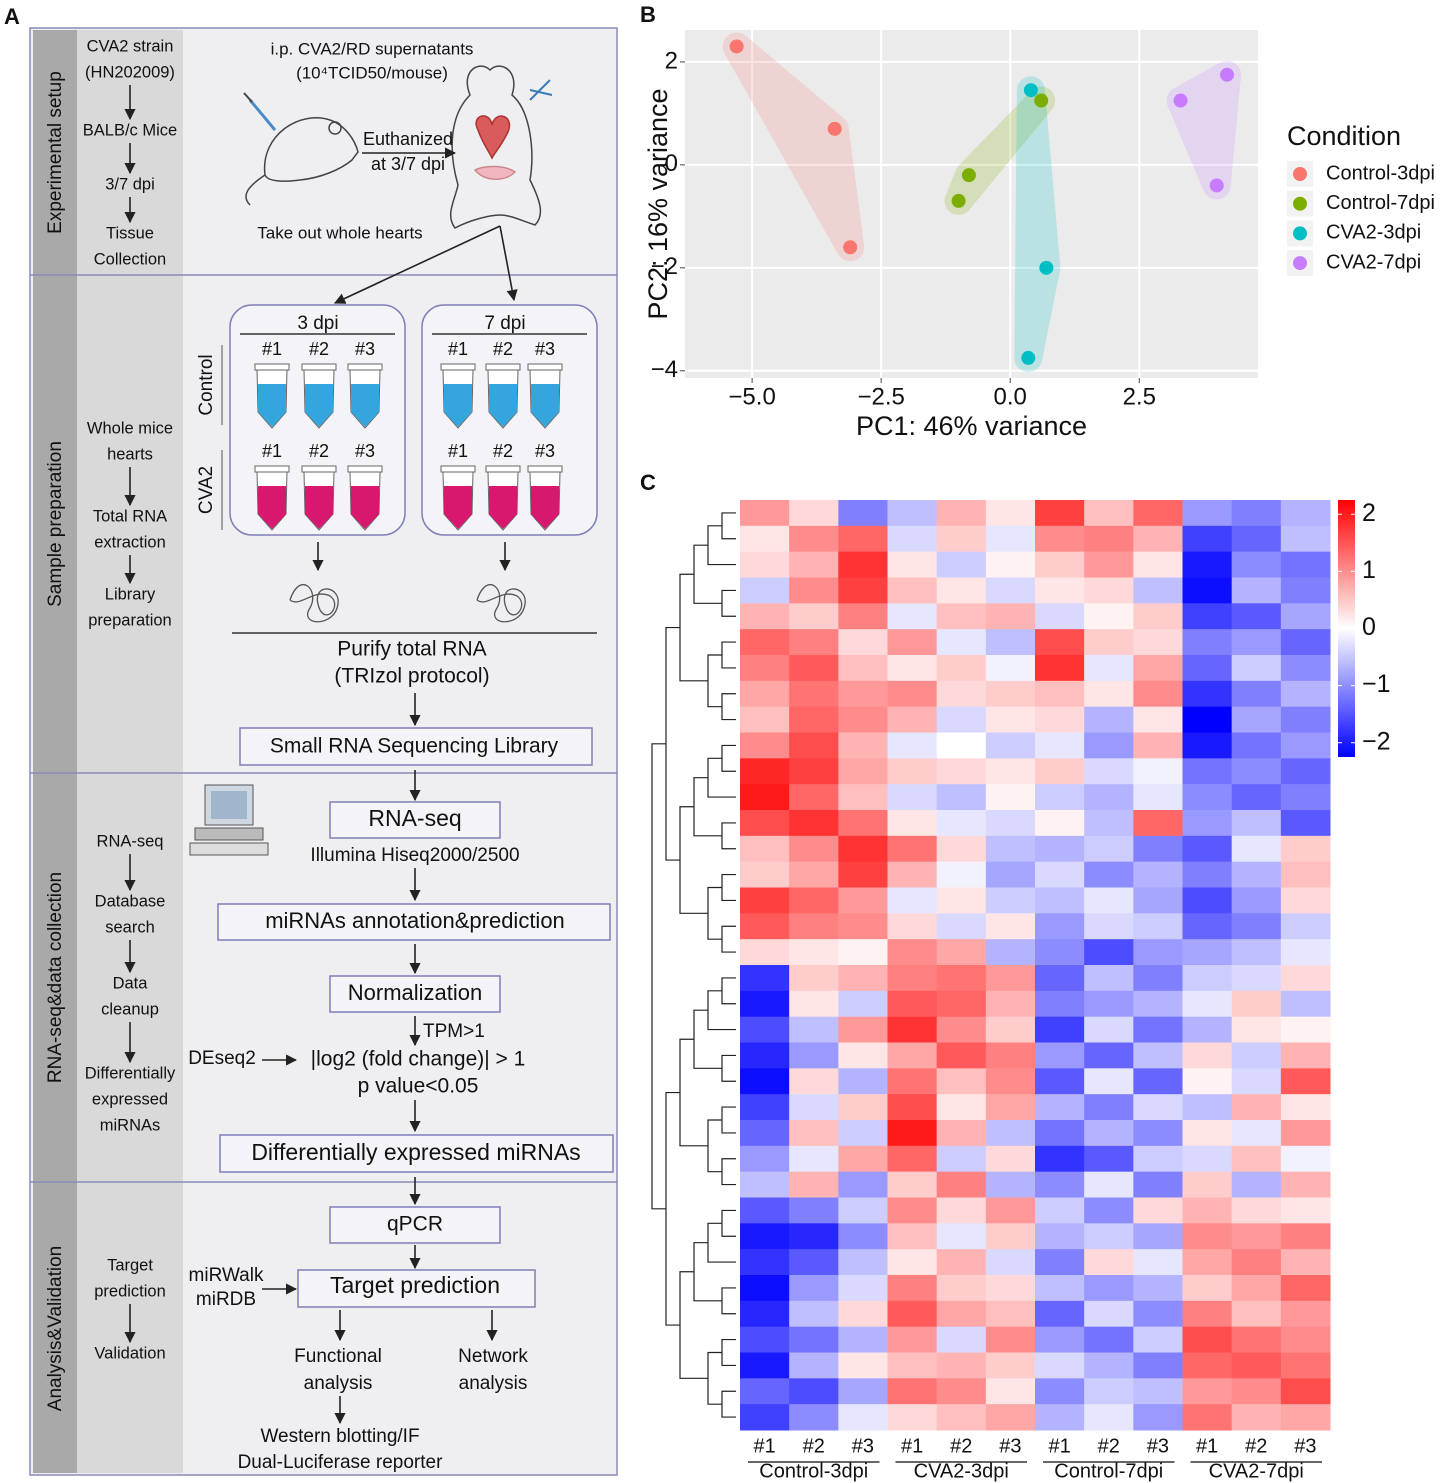 The image size is (1452, 1483). Describe the element at coordinates (131, 983) in the screenshot. I see `label: Data` at that location.